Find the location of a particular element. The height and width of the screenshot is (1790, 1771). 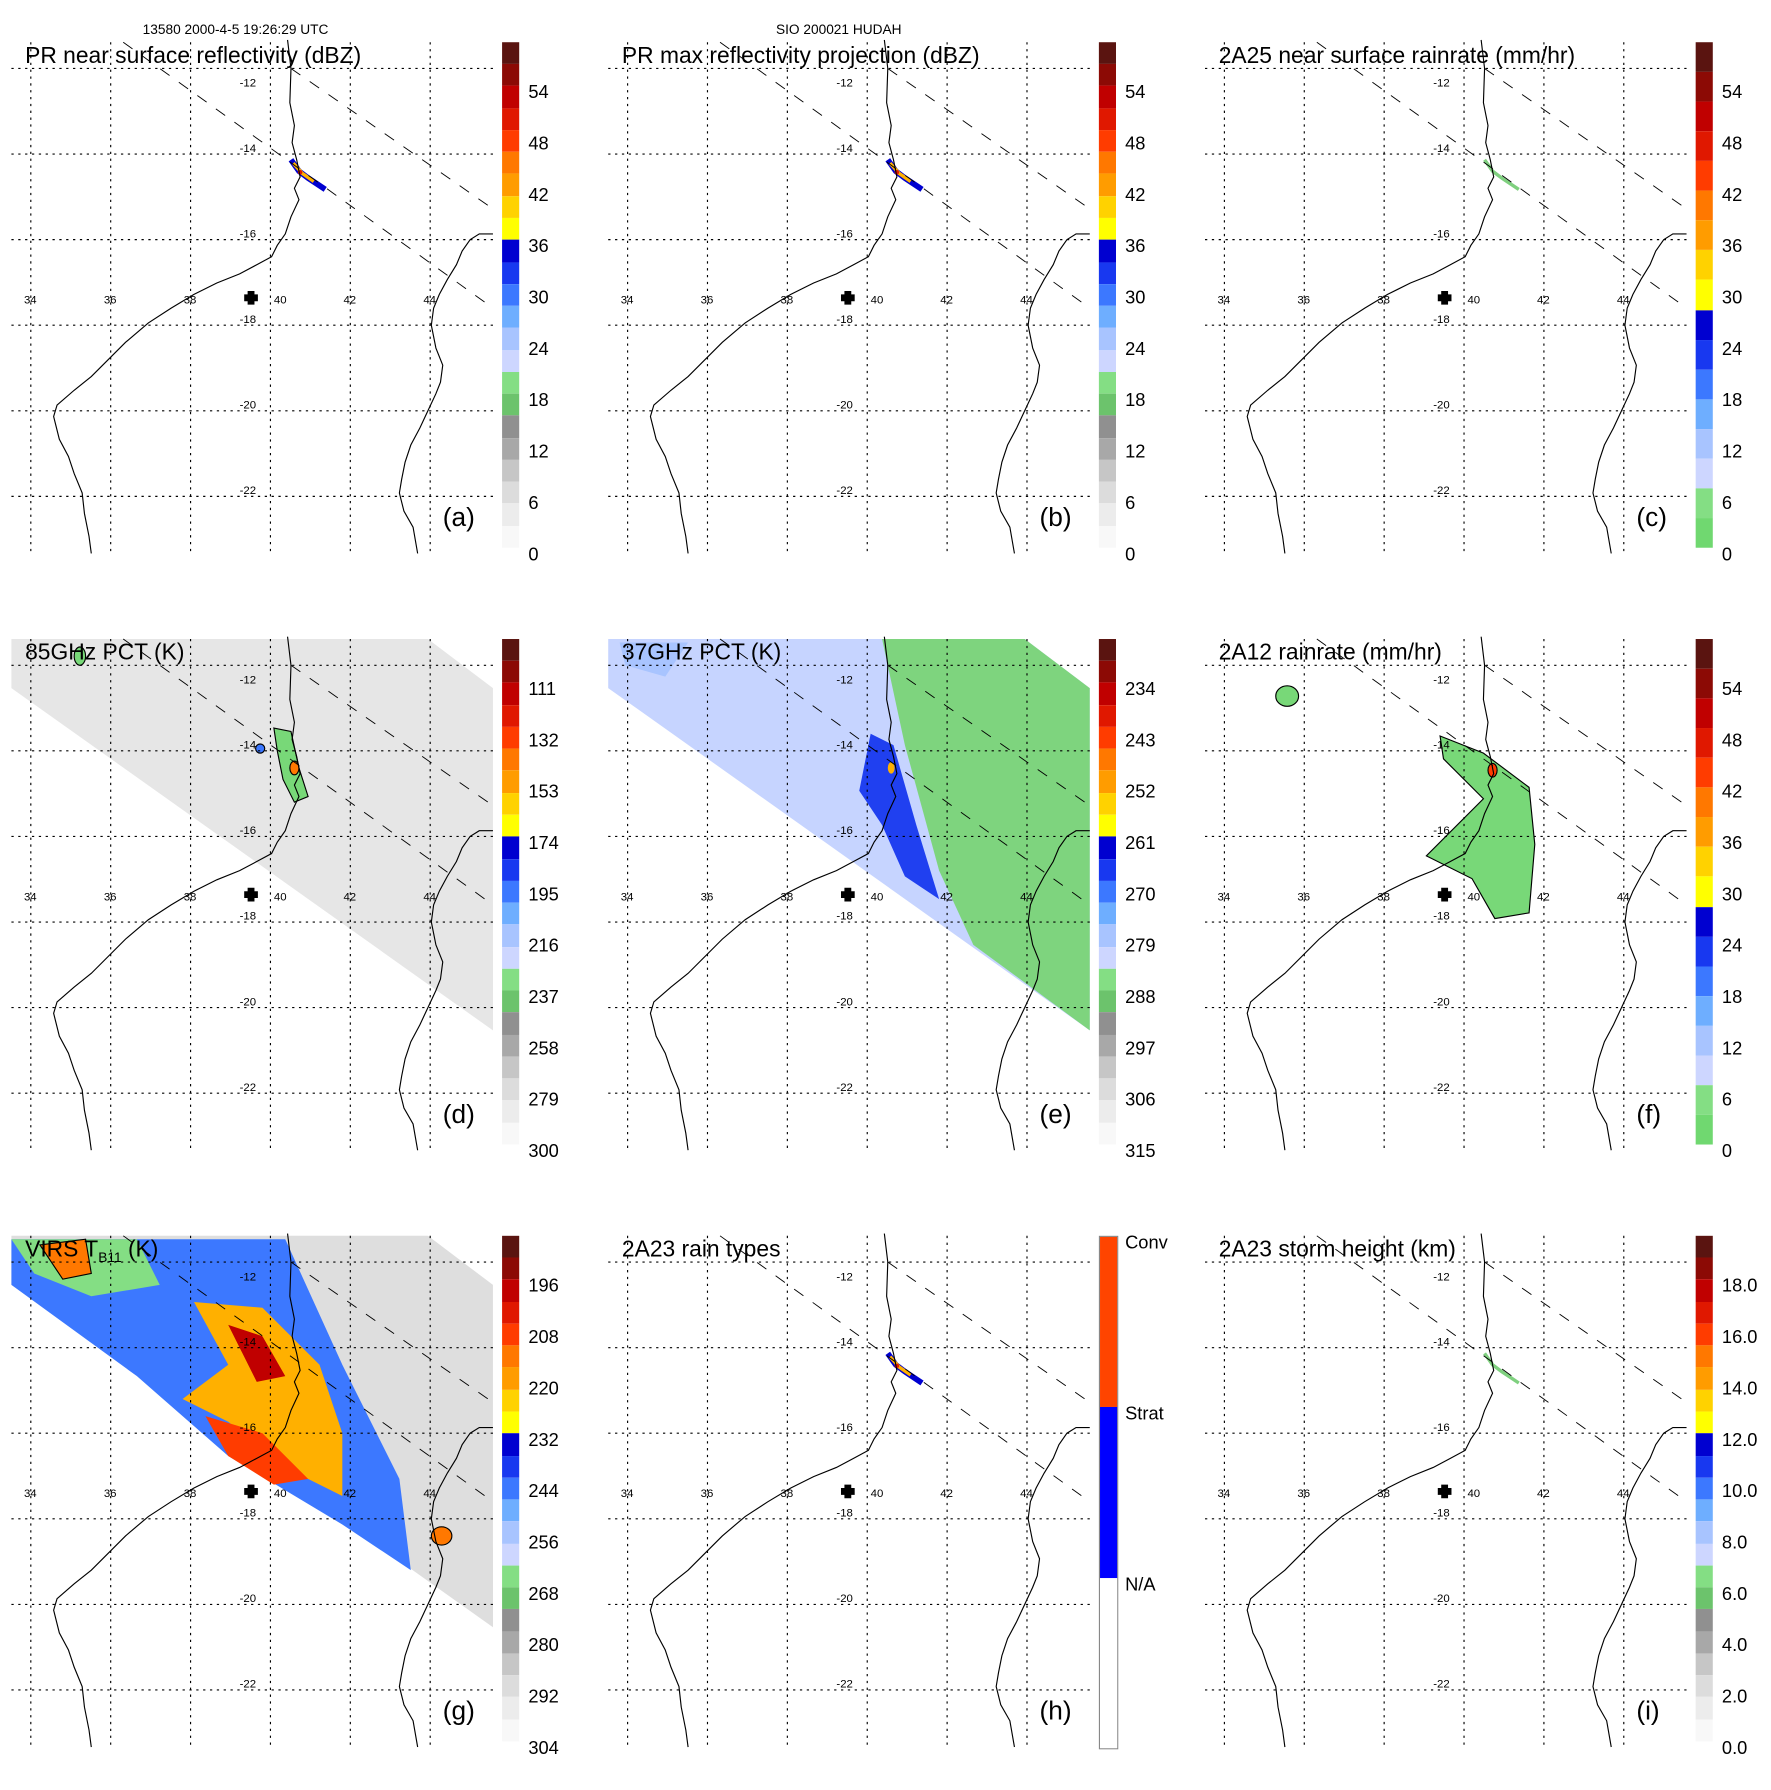

colorbar-label: 24 is located at coordinates (1135, 350).